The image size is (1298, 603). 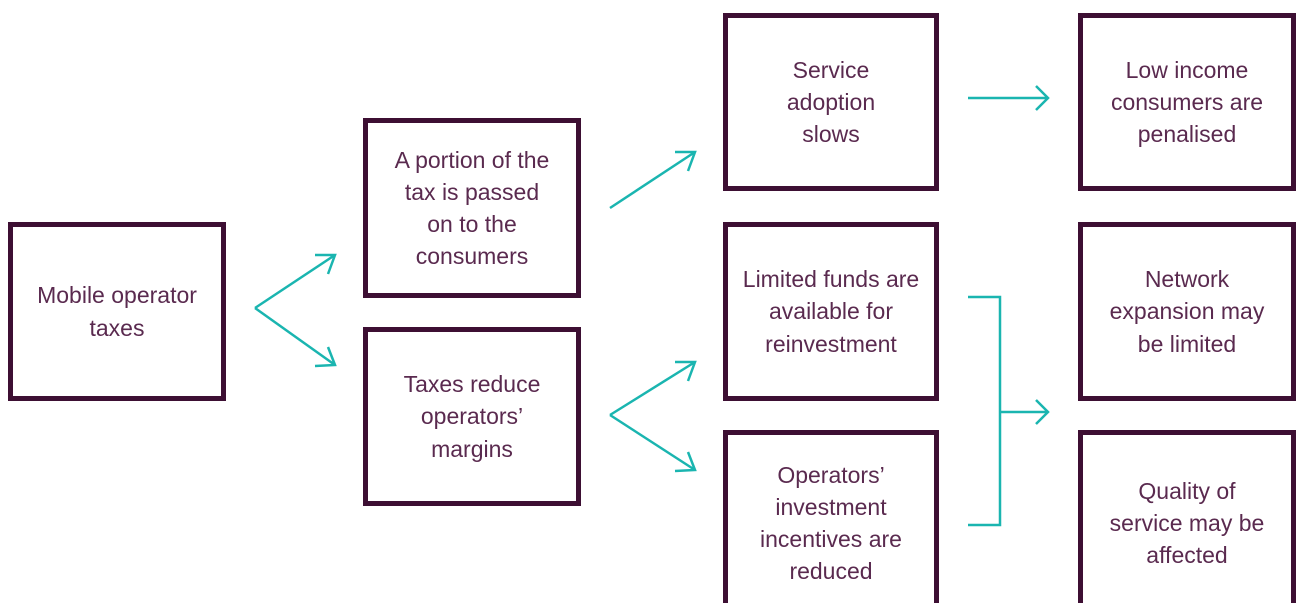 What do you see at coordinates (831, 102) in the screenshot?
I see `node: Service adoption slows` at bounding box center [831, 102].